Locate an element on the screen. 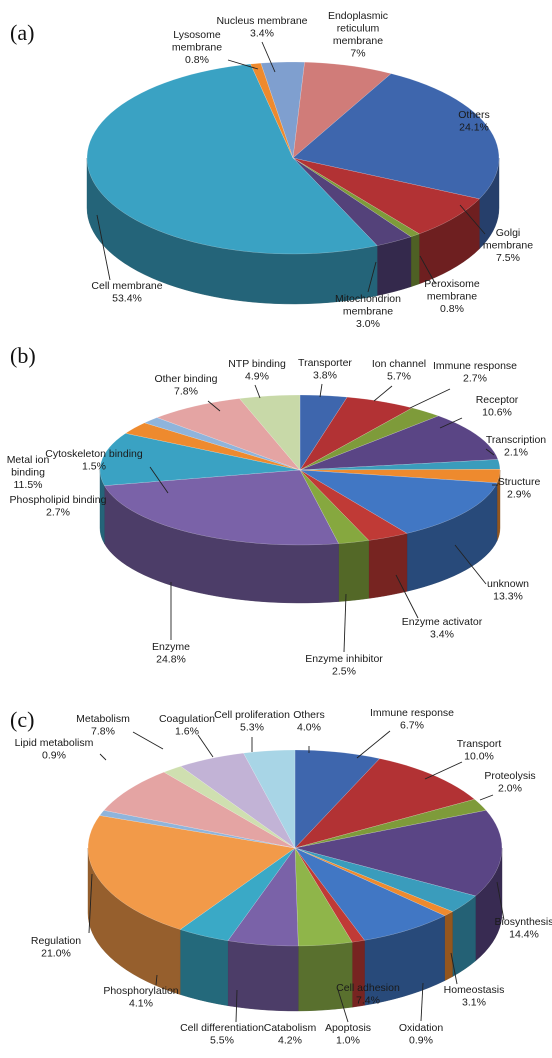 Image resolution: width=552 pixels, height=1058 pixels. label-cell-membrane: Cell membrane 53.4% is located at coordinates (126, 292).